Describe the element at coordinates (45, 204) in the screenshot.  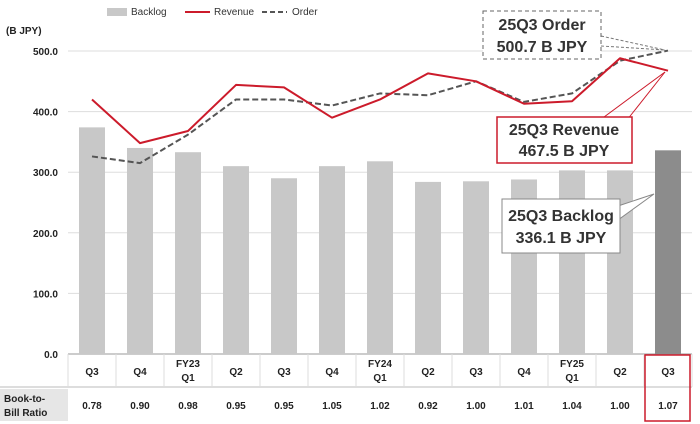
I see `y-axis-ticks: 0.0 100.0 200.0 300.0 400.0 500.0` at that location.